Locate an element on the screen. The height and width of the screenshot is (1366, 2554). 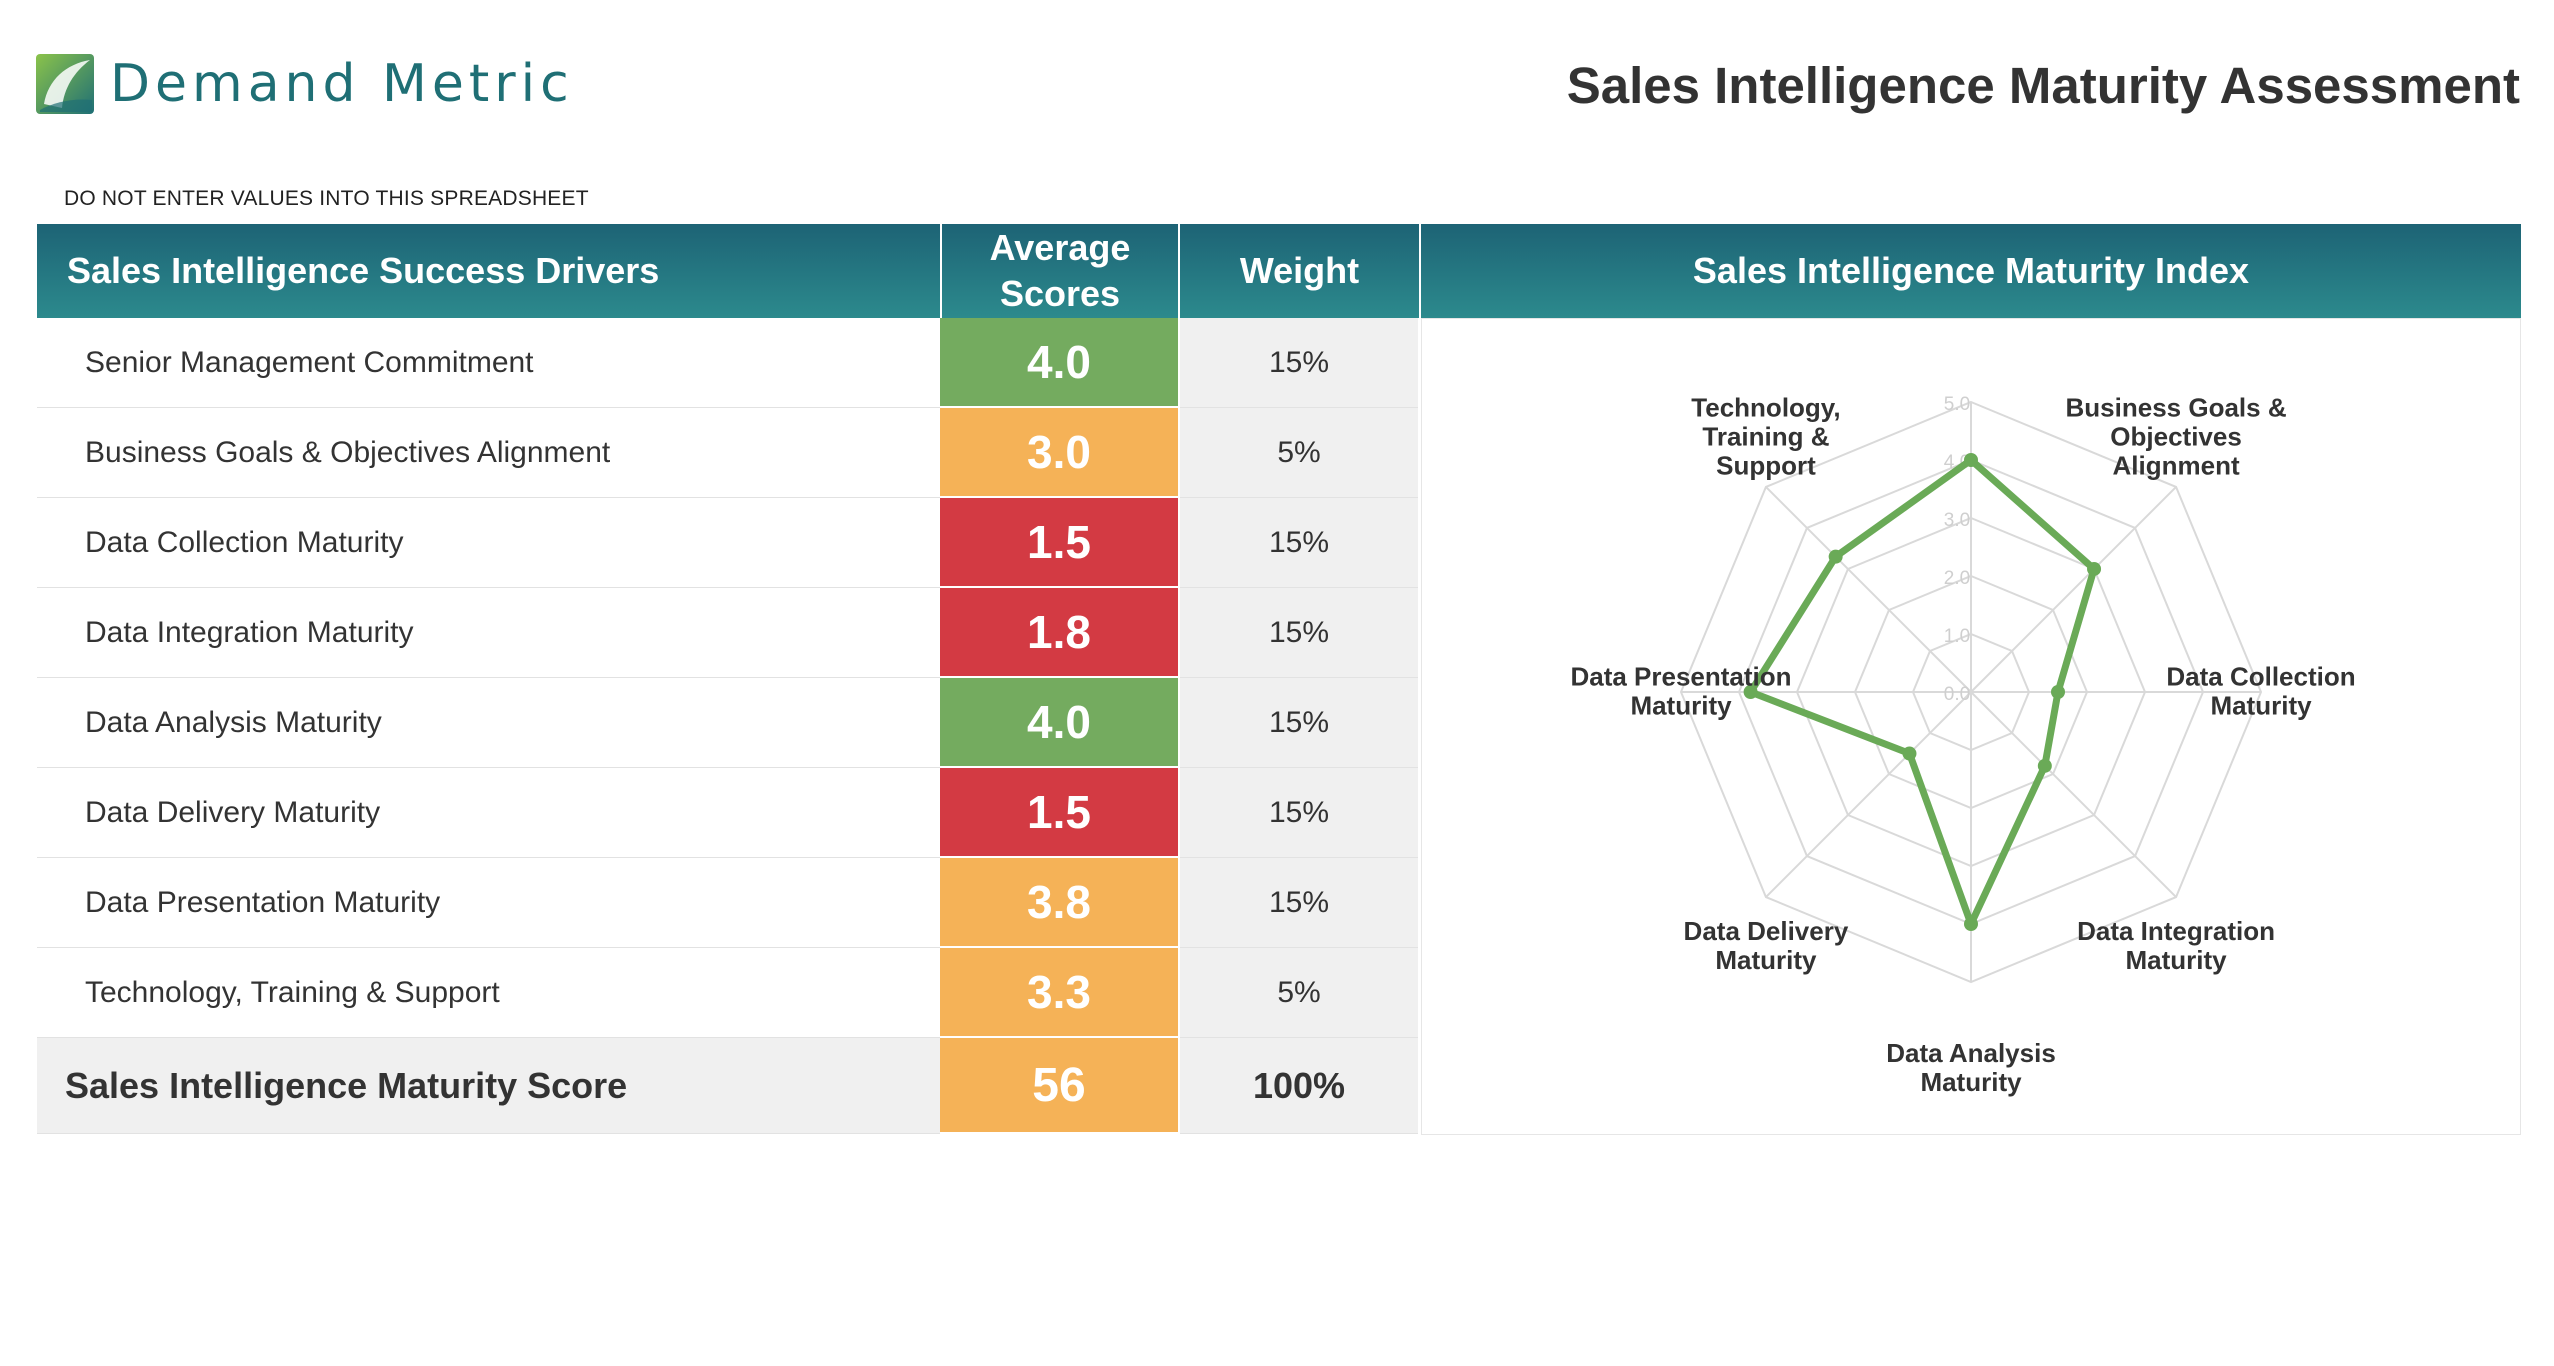
category-label: Business Goals & Objectives Alignment is located at coordinates (2176, 436).